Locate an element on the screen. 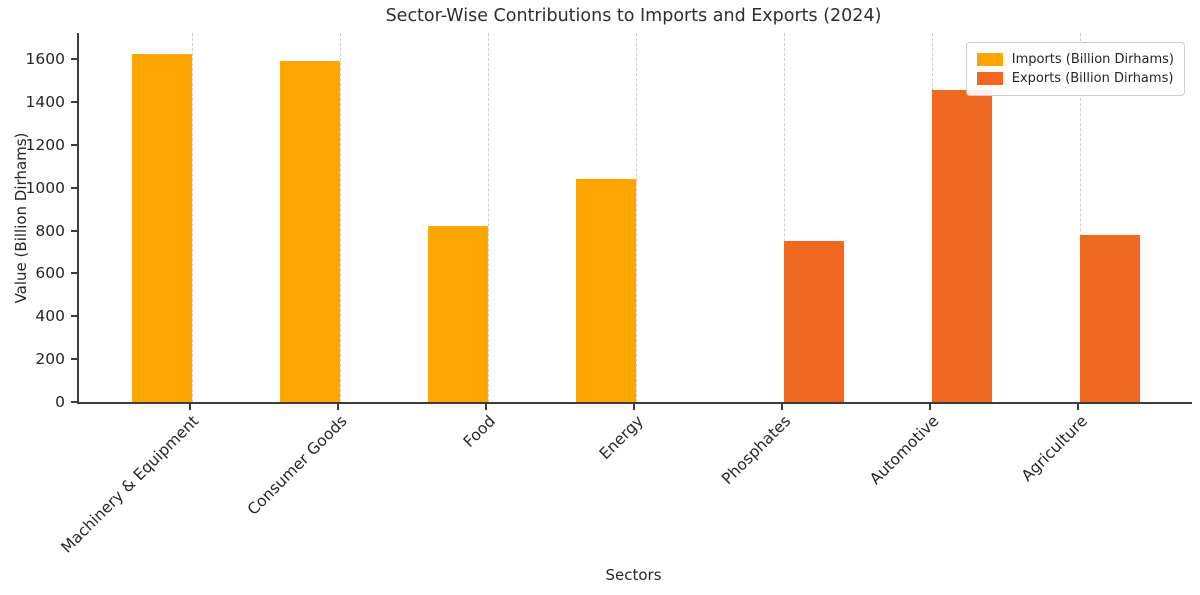 This screenshot has height=595, width=1200. y-tick-label: 1600 is located at coordinates (45, 59).